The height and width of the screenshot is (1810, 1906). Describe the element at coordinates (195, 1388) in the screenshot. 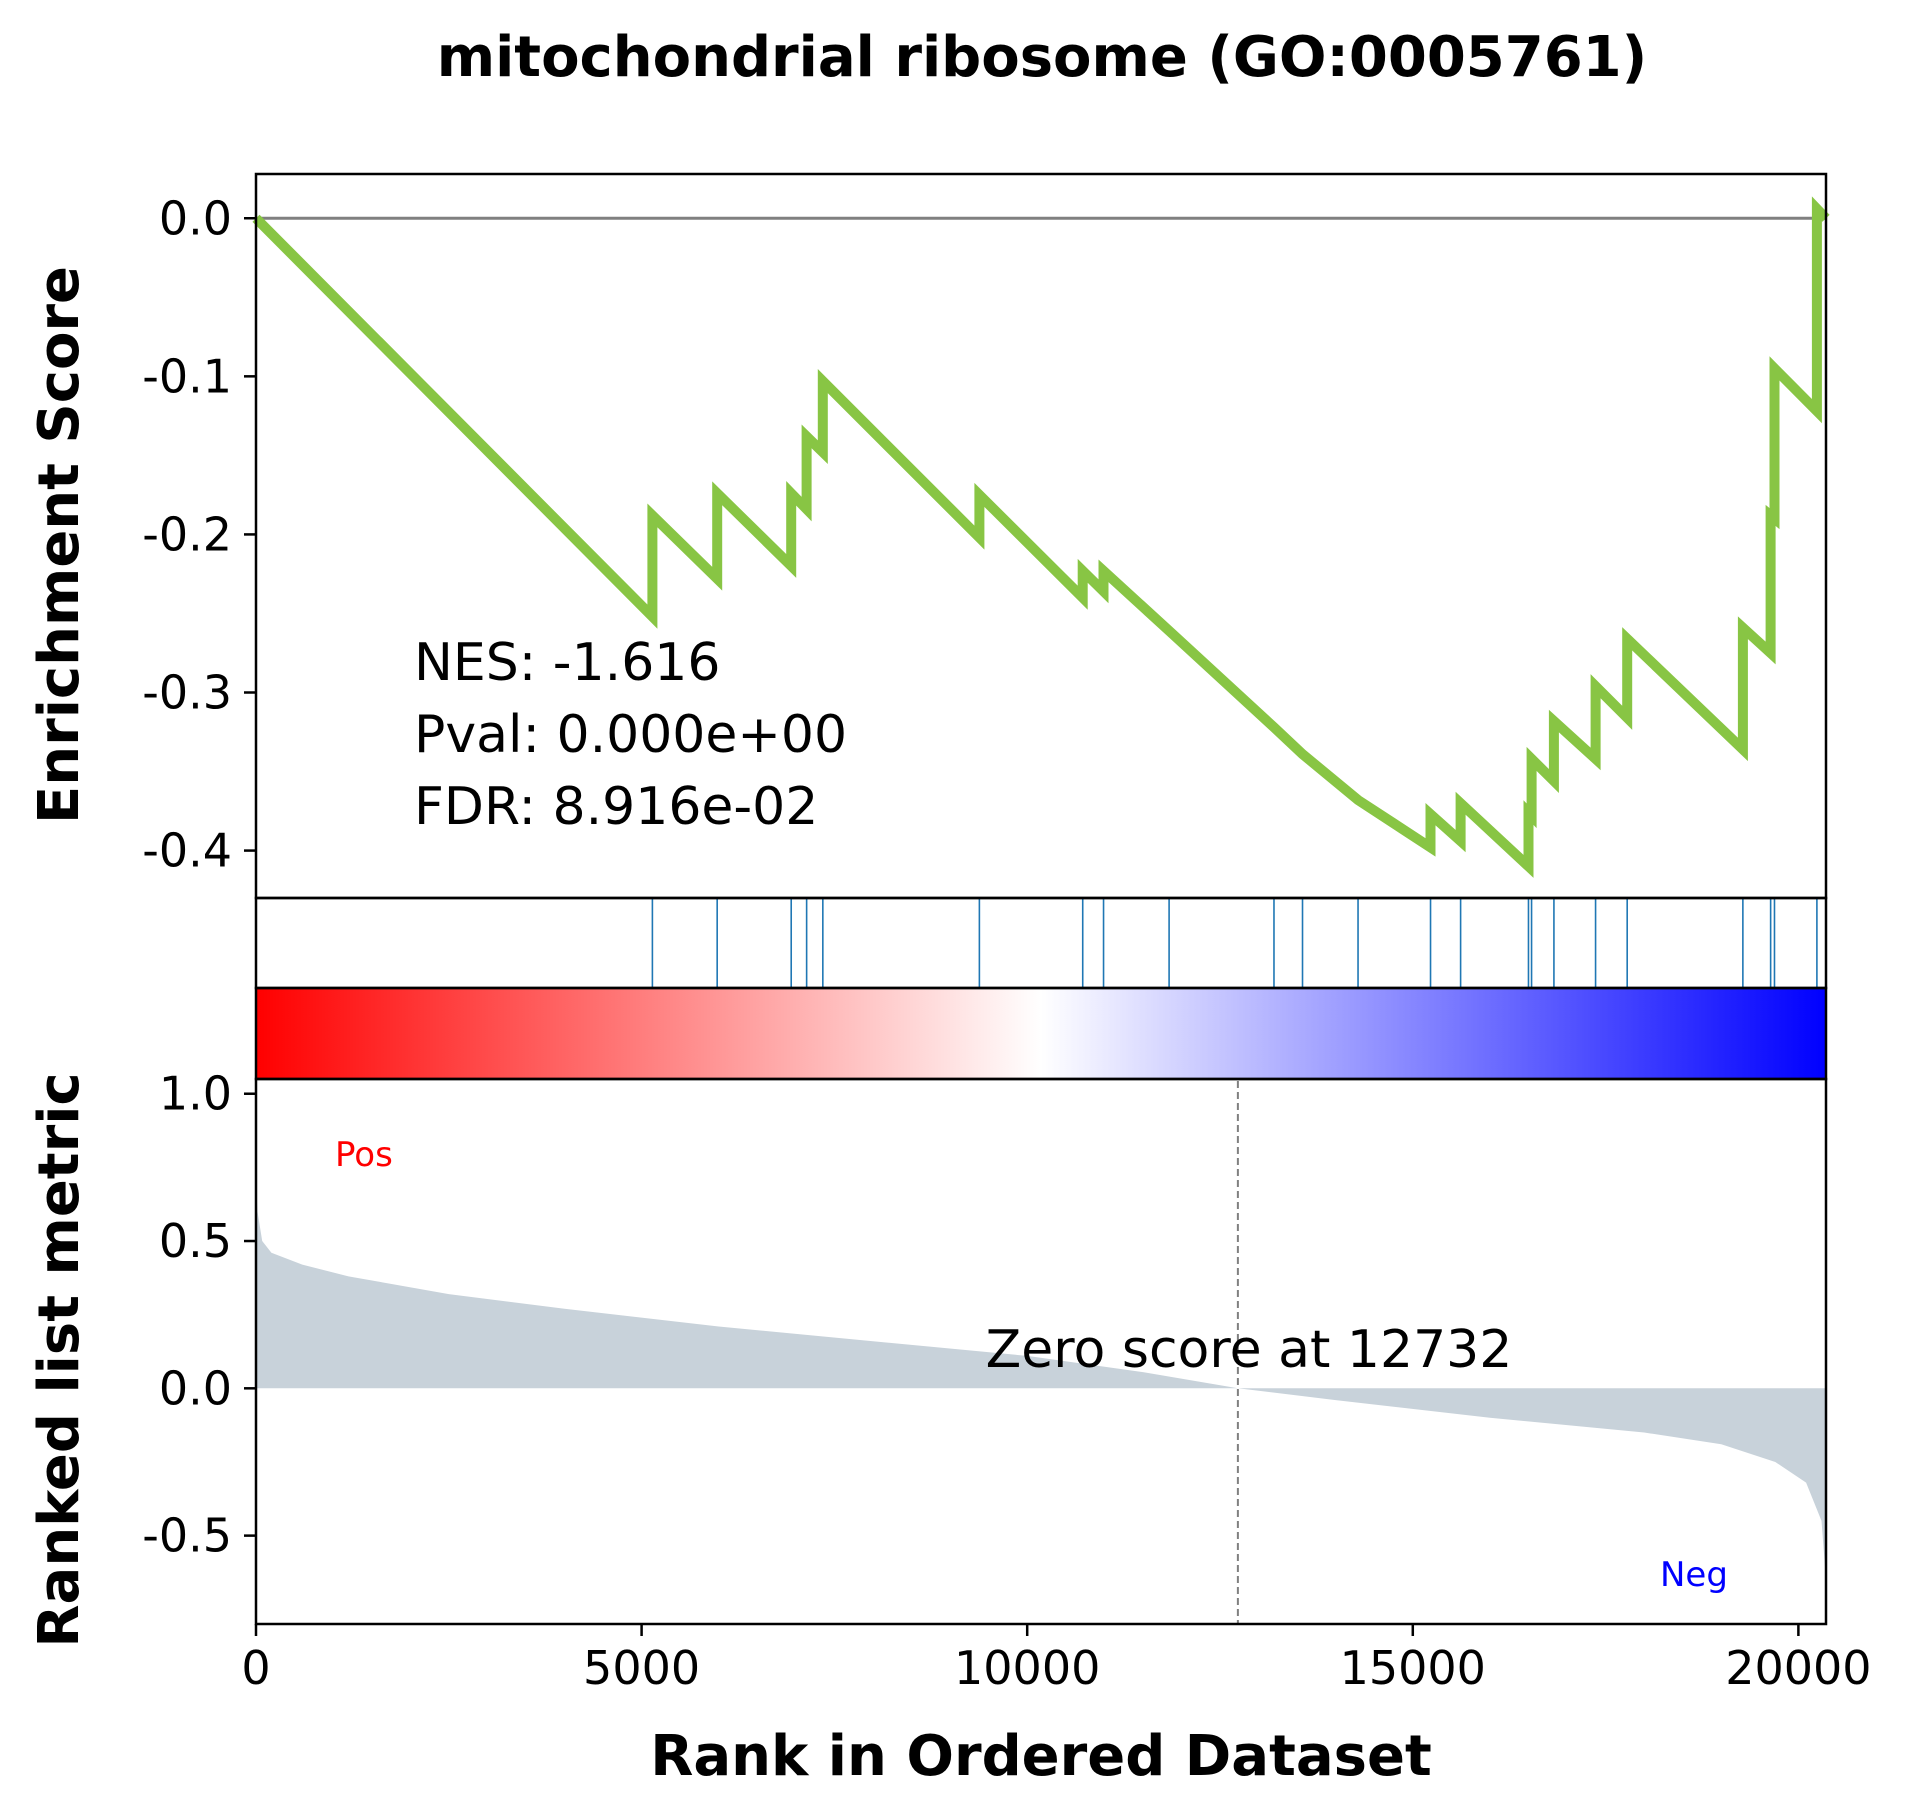

I see `metric-y-tick-label: 0.0` at that location.